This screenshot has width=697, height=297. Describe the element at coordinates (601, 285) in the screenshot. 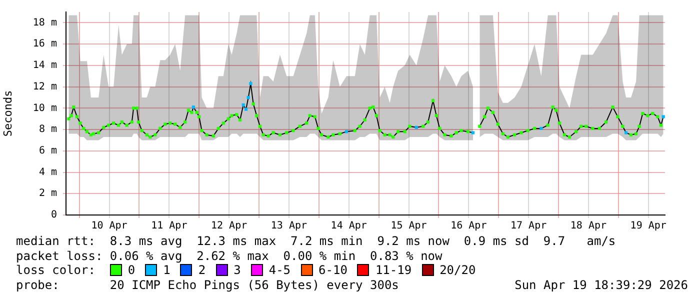

I see `text: Sun Apr 19 18:39:29 2026` at that location.